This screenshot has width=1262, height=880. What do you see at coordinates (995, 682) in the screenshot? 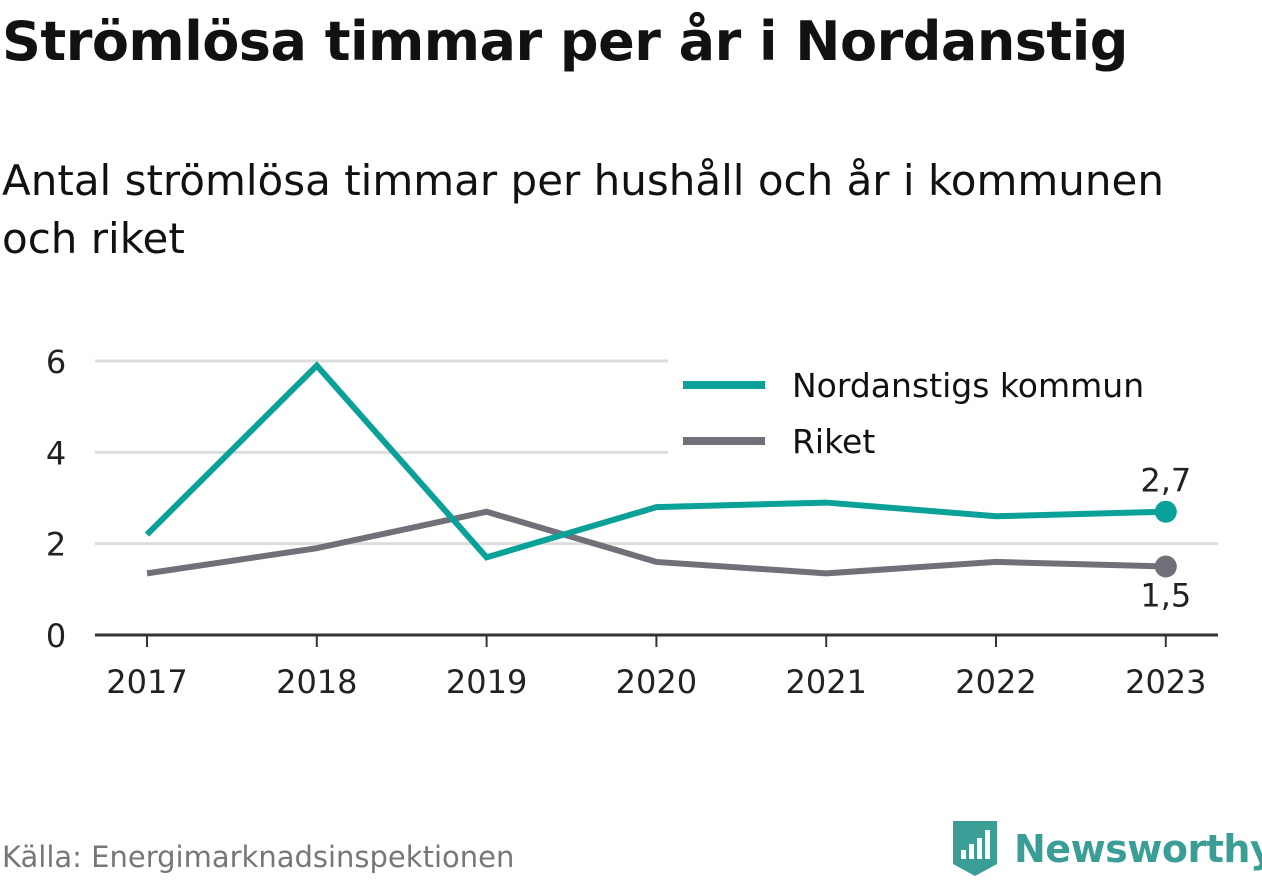
I see `x-tick-label: 2022` at bounding box center [995, 682].